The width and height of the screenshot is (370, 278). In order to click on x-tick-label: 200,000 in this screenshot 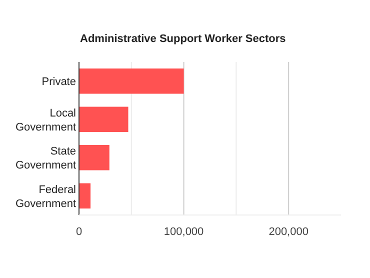, I will do `click(288, 232)`.